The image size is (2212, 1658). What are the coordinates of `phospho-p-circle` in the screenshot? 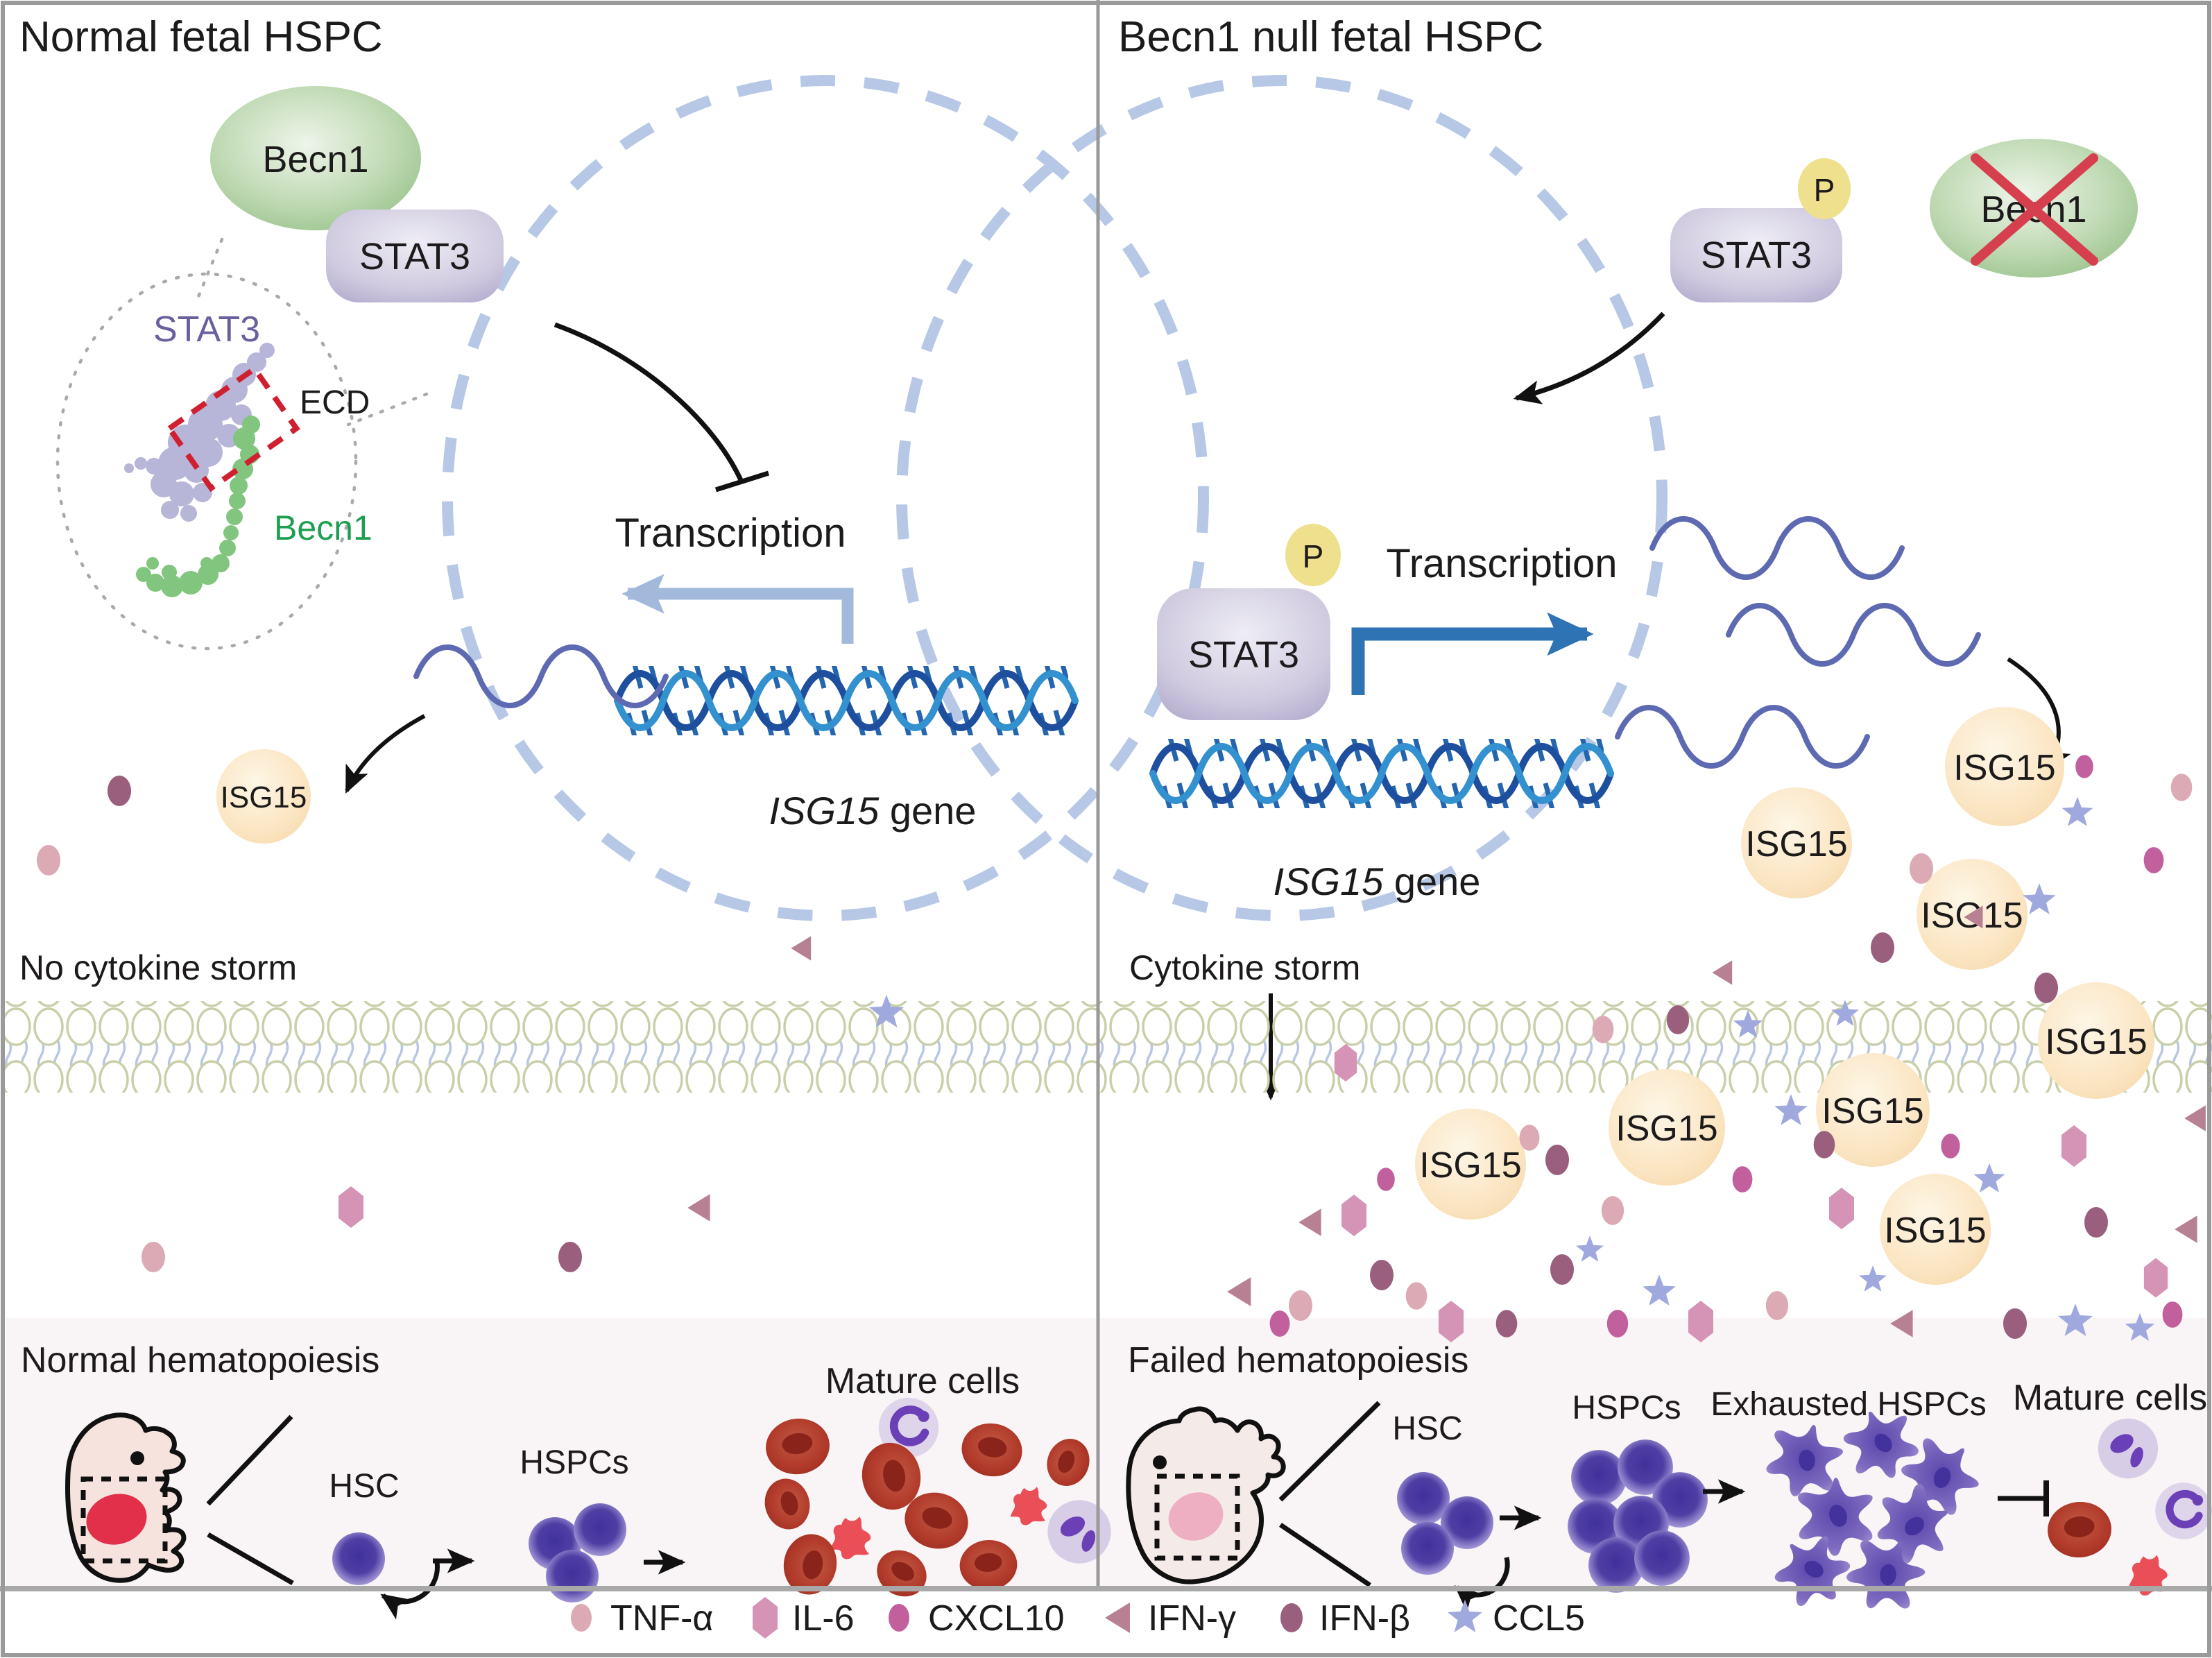 It's located at (1825, 189).